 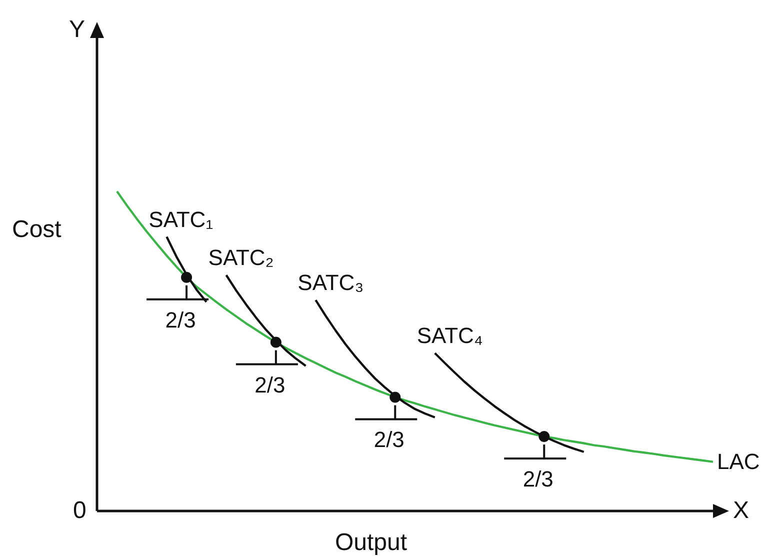 What do you see at coordinates (37, 229) in the screenshot?
I see `y-axis-title: Cost` at bounding box center [37, 229].